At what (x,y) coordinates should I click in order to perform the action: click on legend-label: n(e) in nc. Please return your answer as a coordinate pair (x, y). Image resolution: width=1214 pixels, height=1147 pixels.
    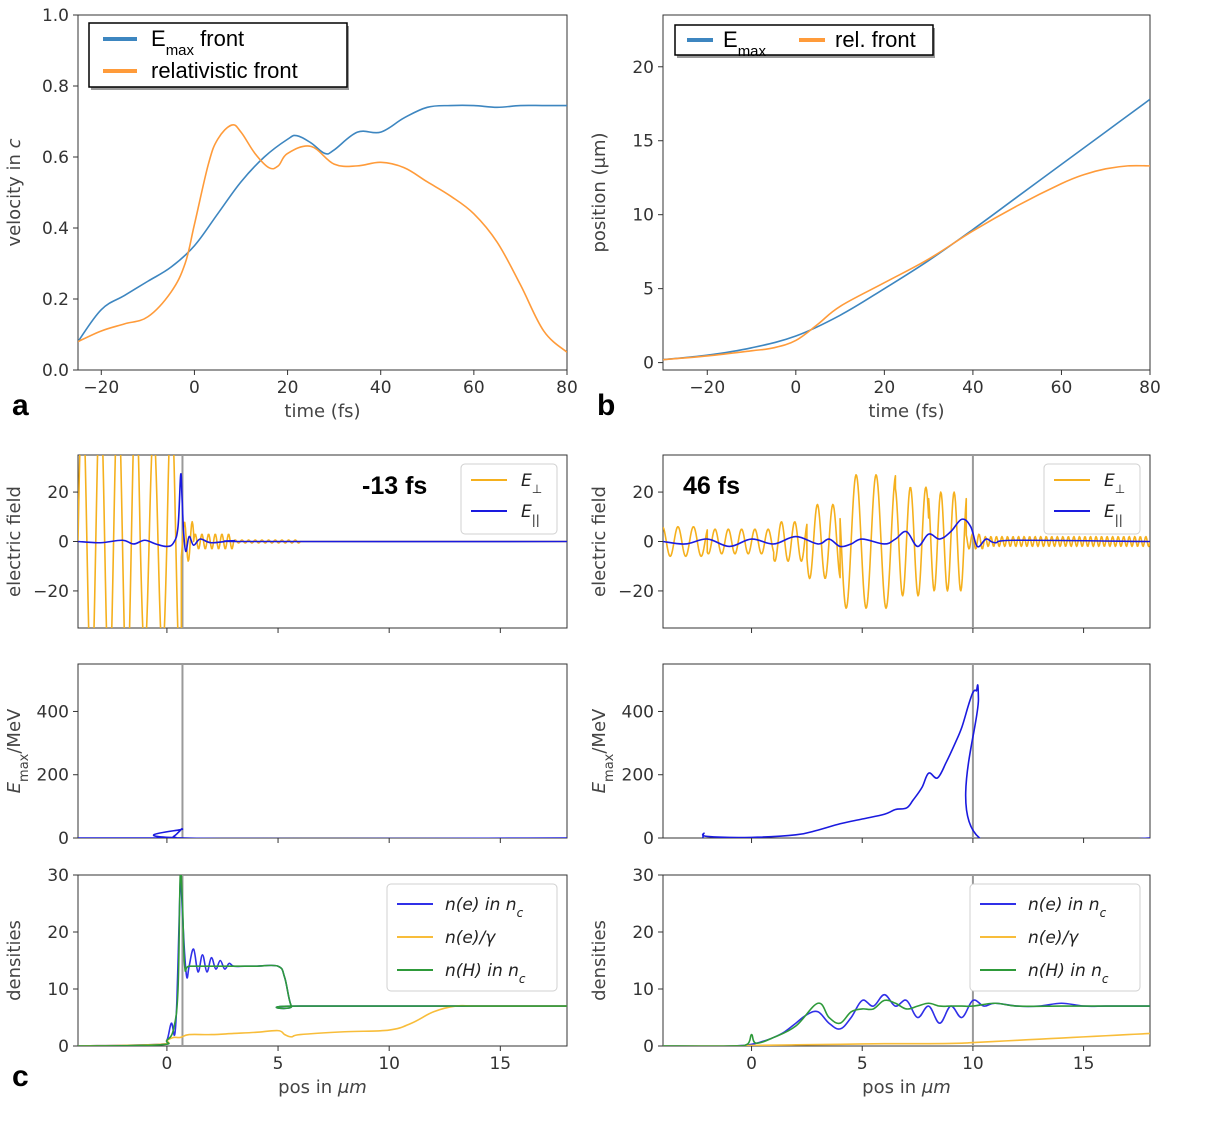
    Looking at the image, I should click on (484, 907).